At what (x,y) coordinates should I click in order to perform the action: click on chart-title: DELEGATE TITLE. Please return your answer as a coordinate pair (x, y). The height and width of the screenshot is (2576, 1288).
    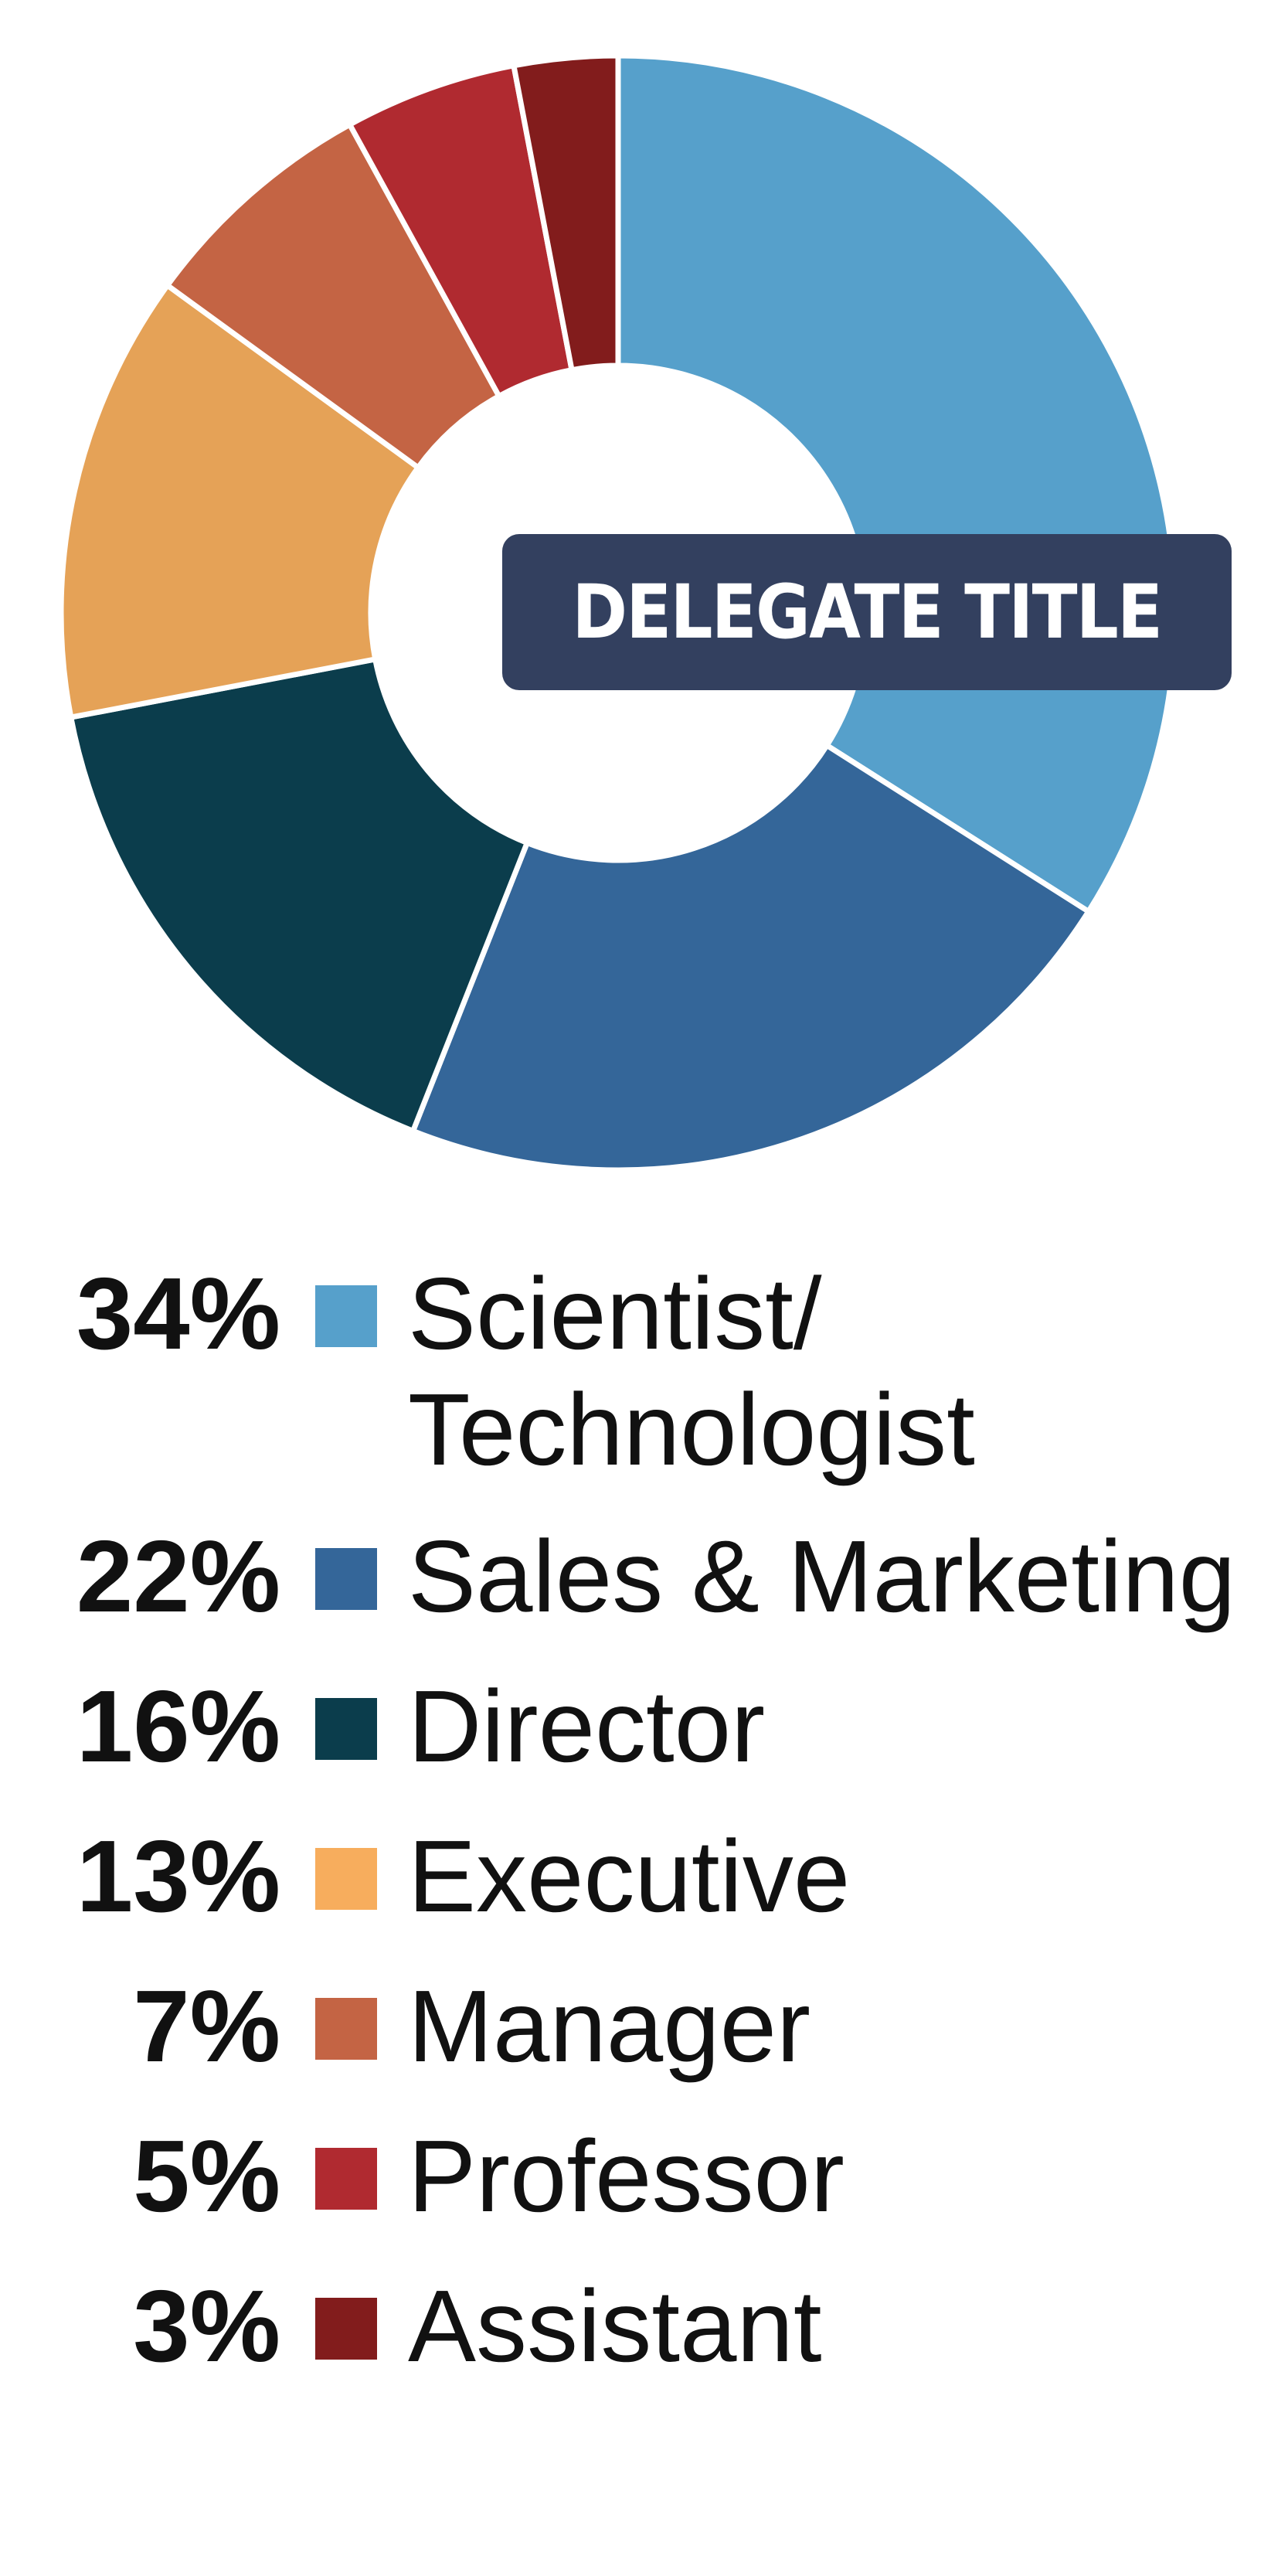
    Looking at the image, I should click on (868, 612).